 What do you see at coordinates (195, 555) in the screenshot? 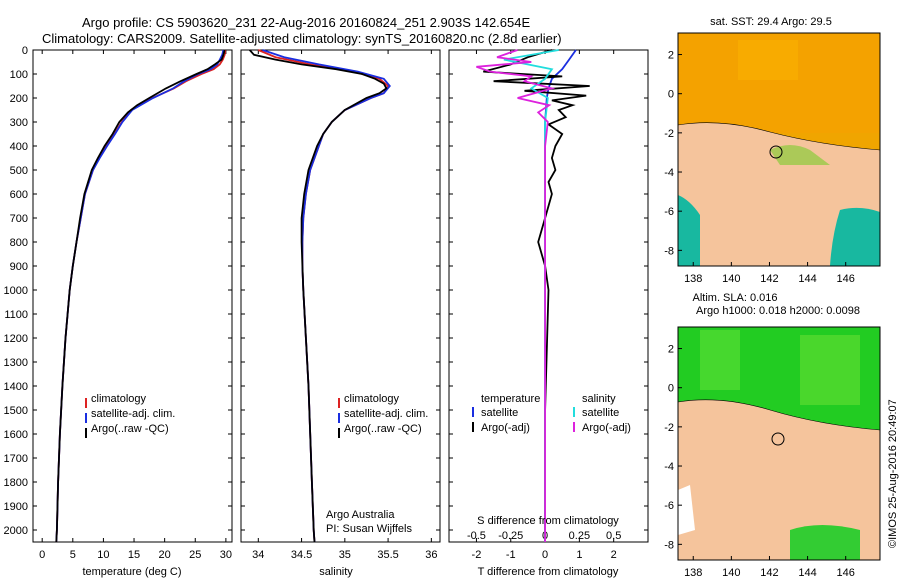
I see `x-tick-label: 25` at bounding box center [195, 555].